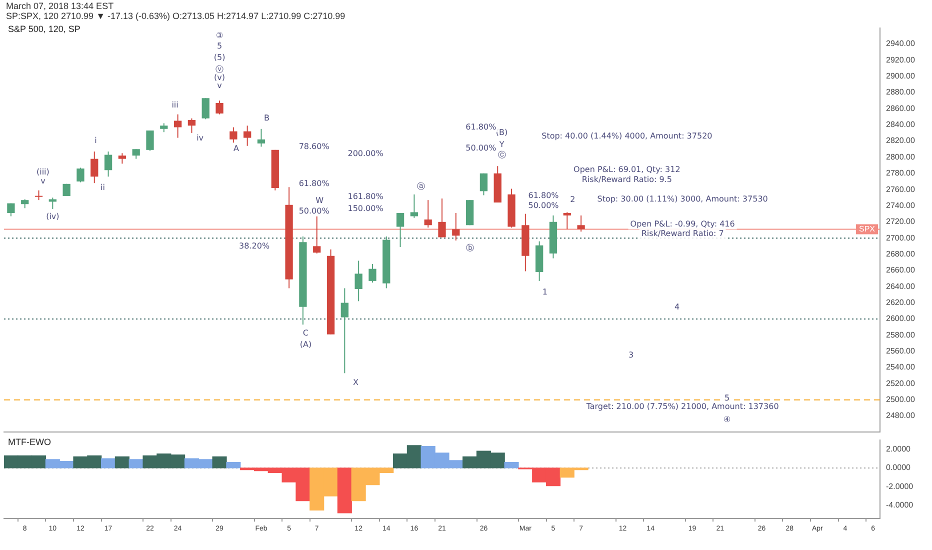 This screenshot has height=550, width=932. What do you see at coordinates (901, 237) in the screenshot?
I see `y-tick-label: 2700.00` at bounding box center [901, 237].